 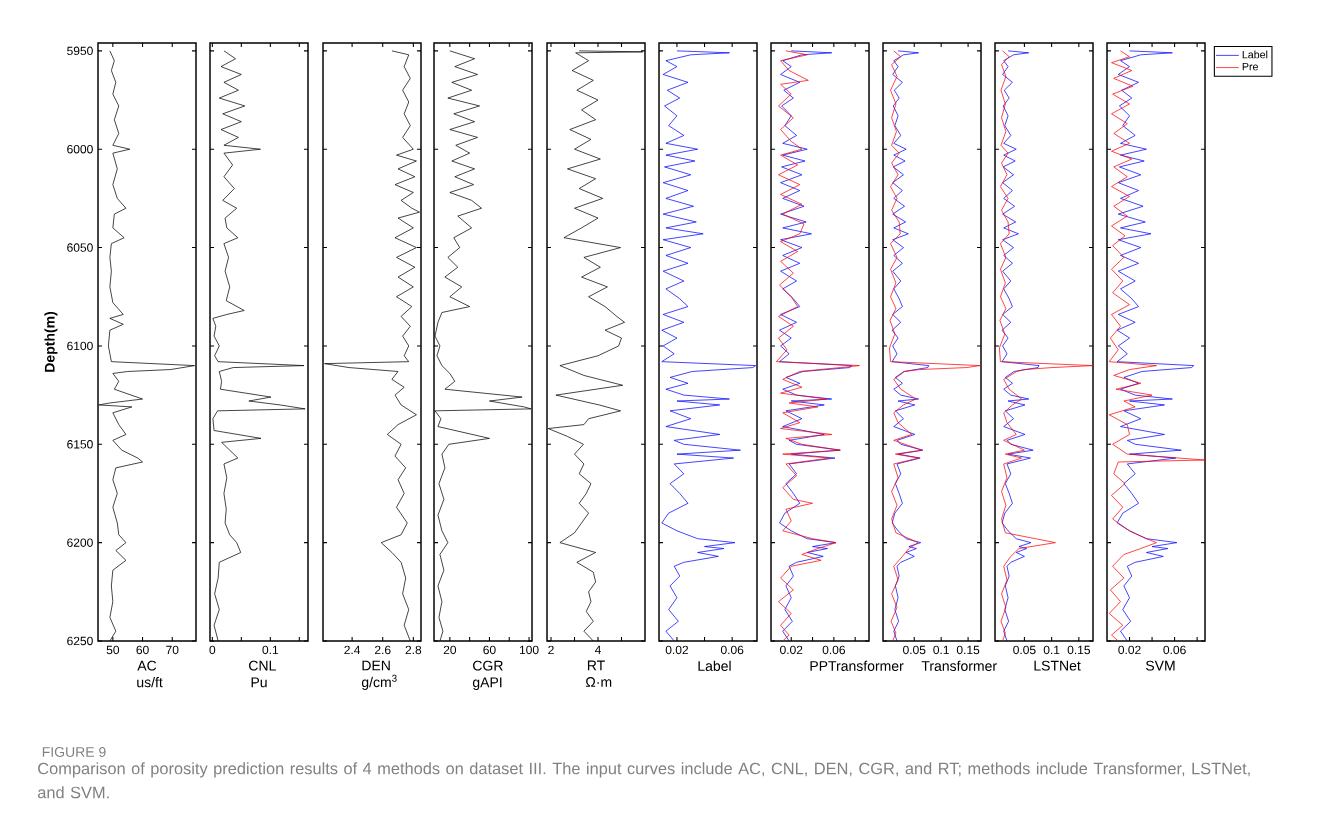 I want to click on y-axis-title: Depth(m), so click(x=51, y=341).